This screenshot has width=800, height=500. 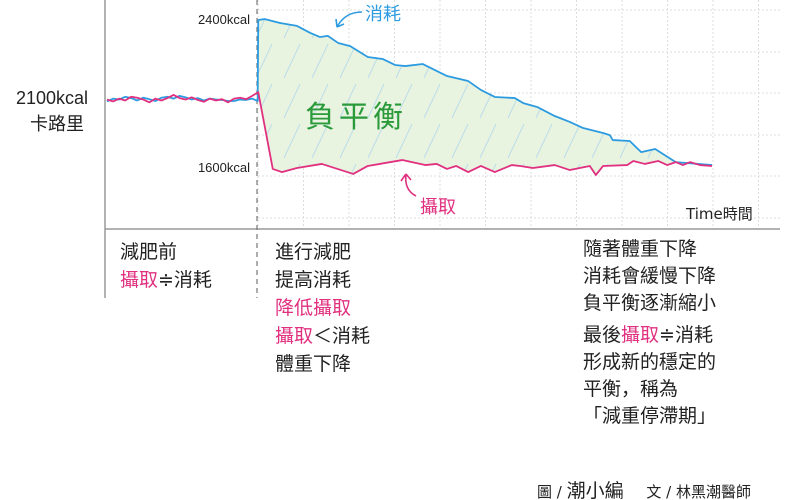 What do you see at coordinates (349, 19) in the screenshot?
I see `expenditure-arrow-icon` at bounding box center [349, 19].